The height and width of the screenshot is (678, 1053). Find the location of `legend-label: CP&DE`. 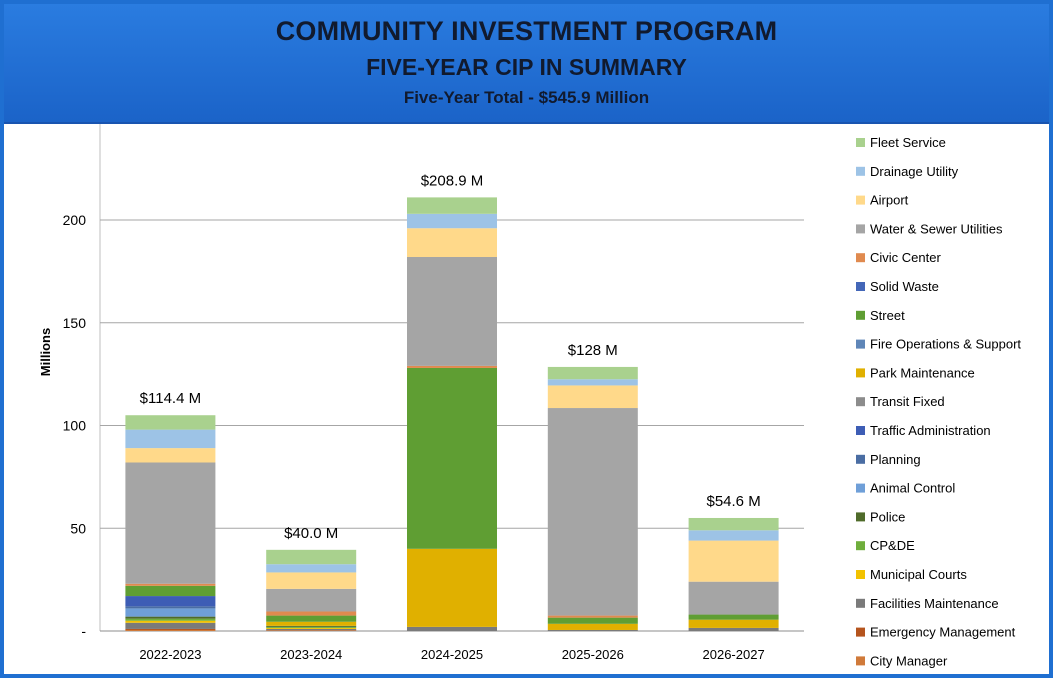

legend-label: CP&DE is located at coordinates (892, 545).